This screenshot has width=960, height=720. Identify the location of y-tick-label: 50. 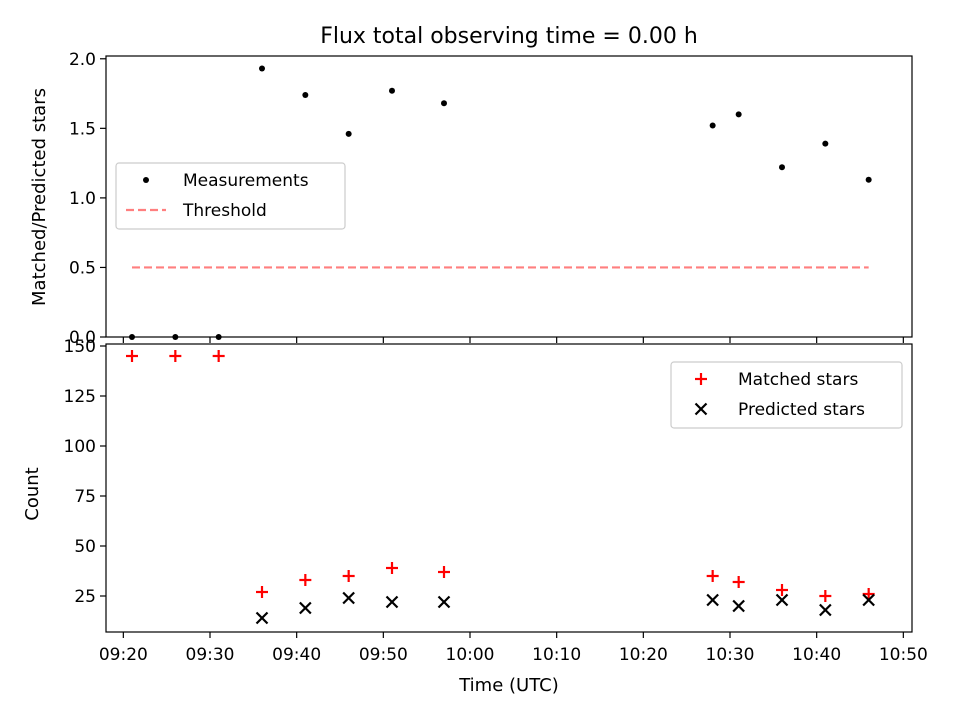
(85, 547).